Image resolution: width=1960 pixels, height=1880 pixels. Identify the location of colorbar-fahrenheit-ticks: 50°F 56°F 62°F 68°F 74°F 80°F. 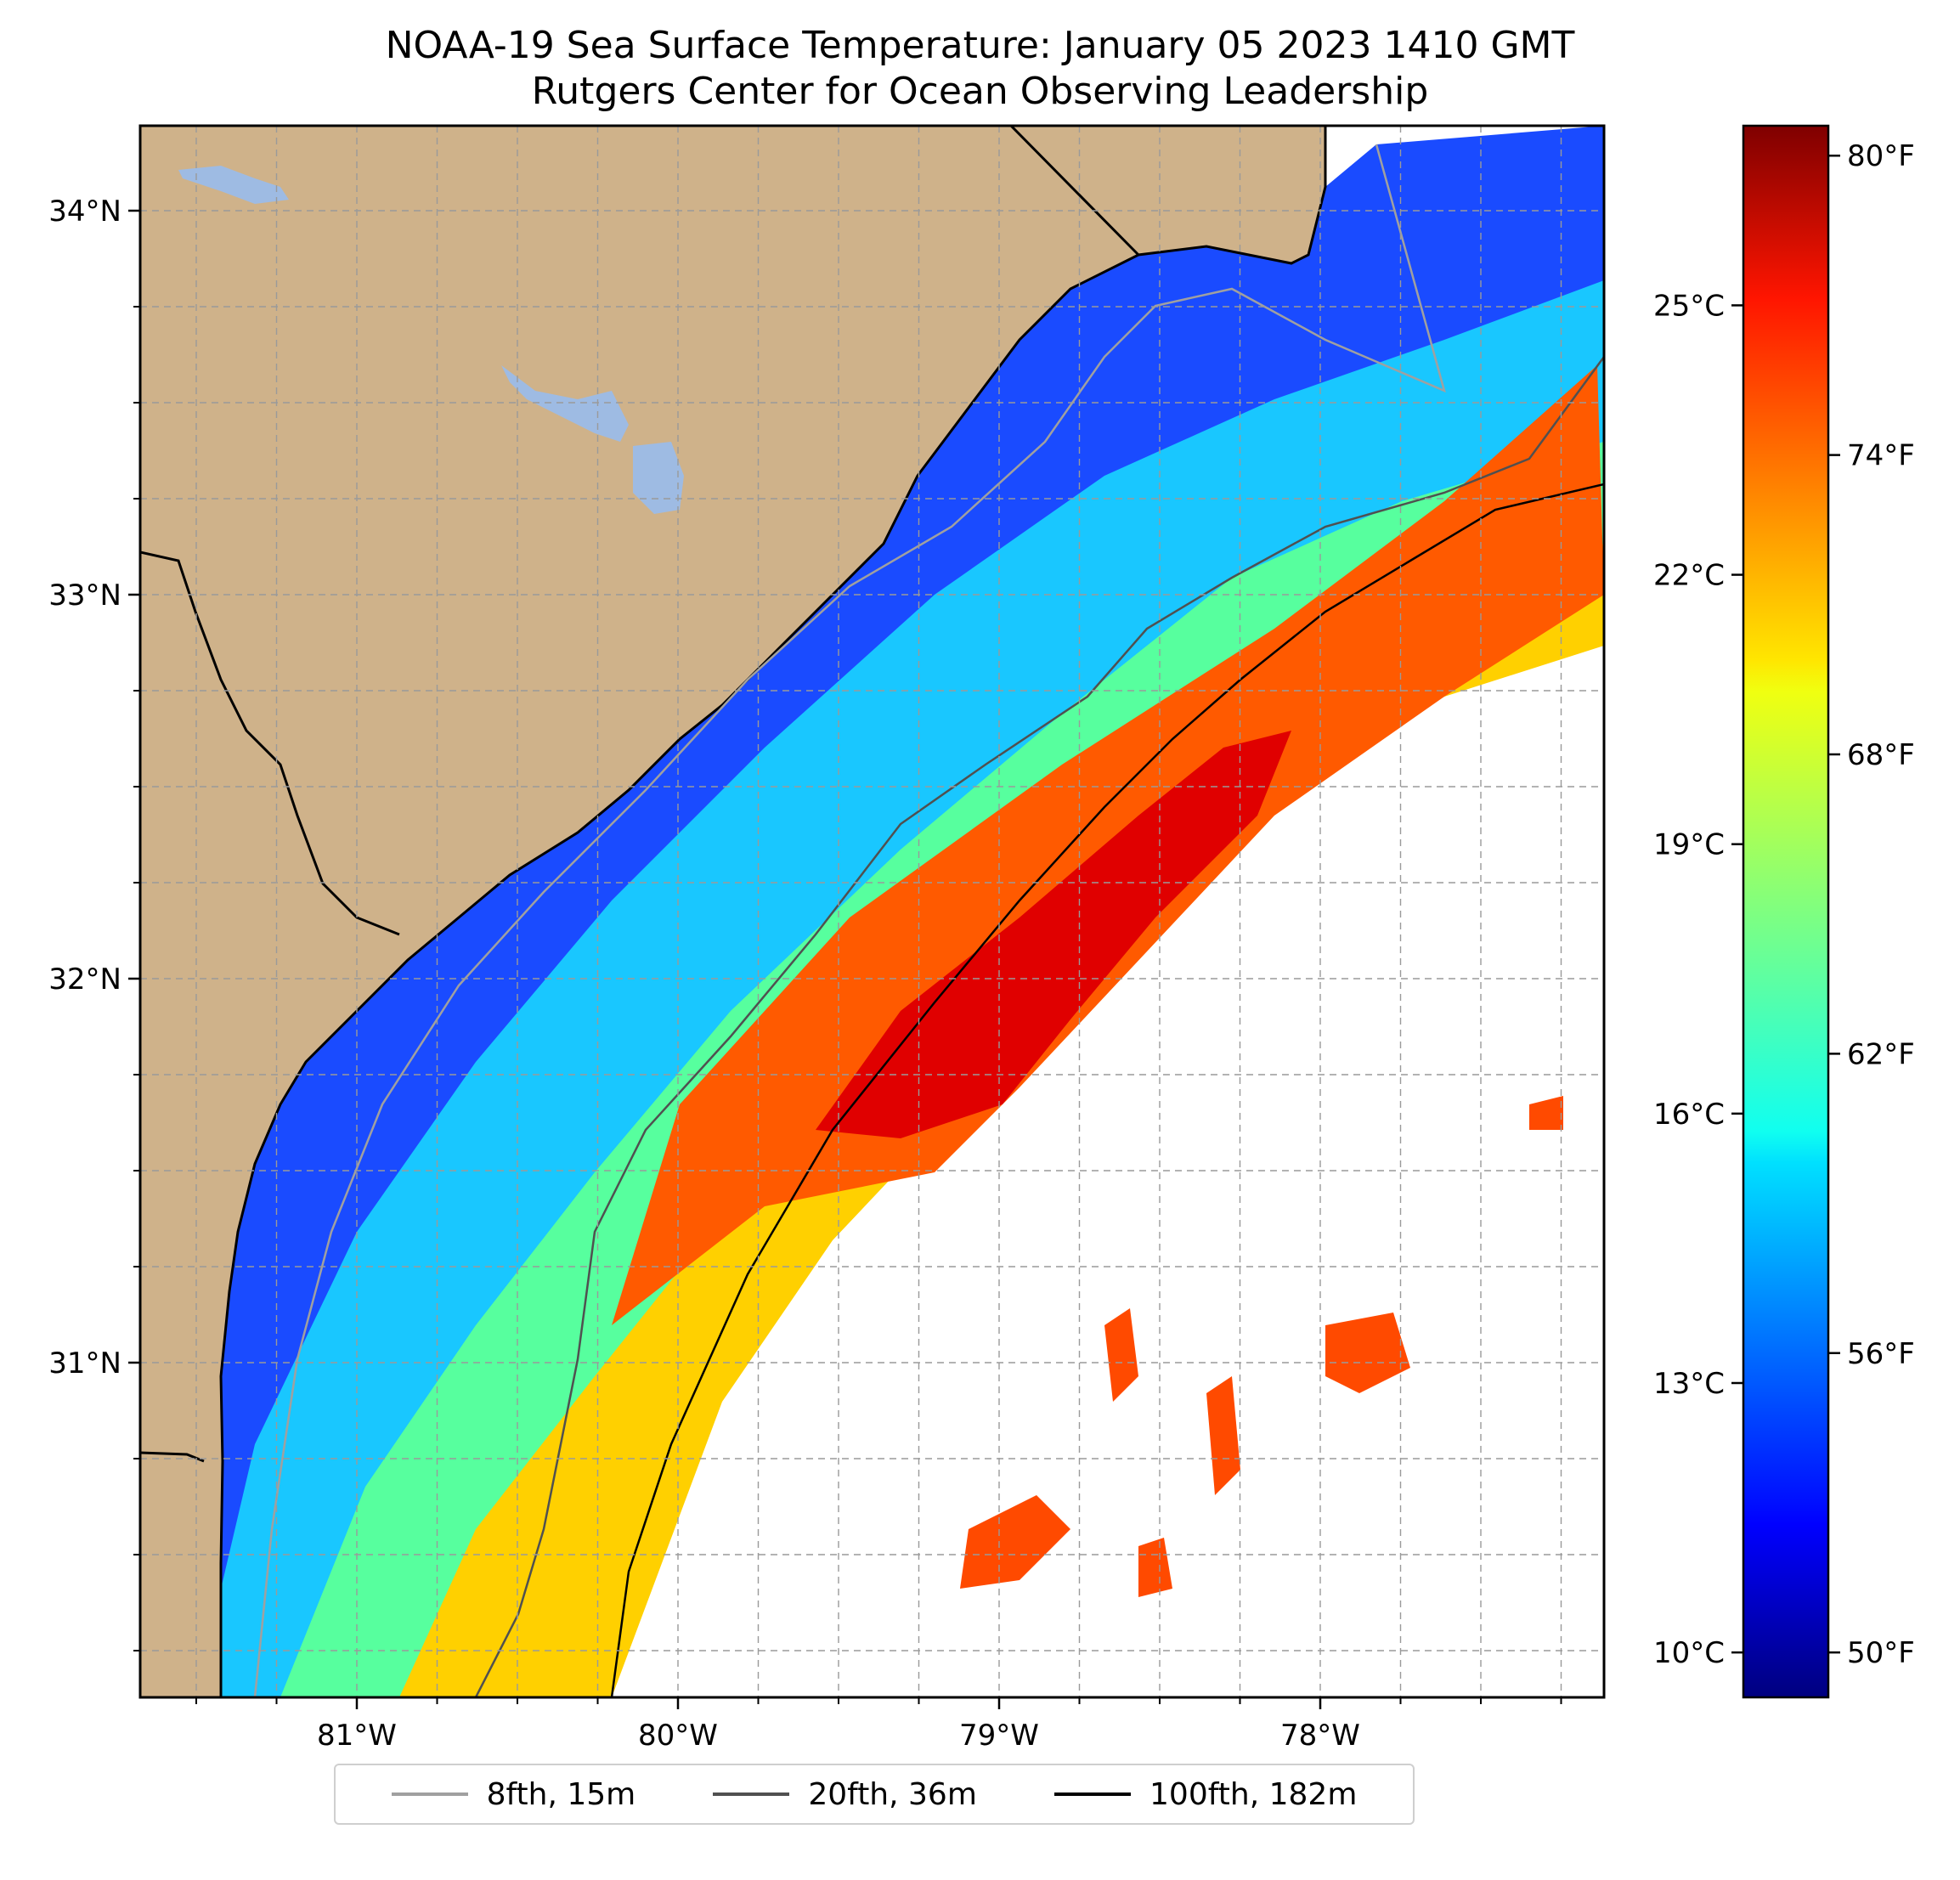
(1872, 905).